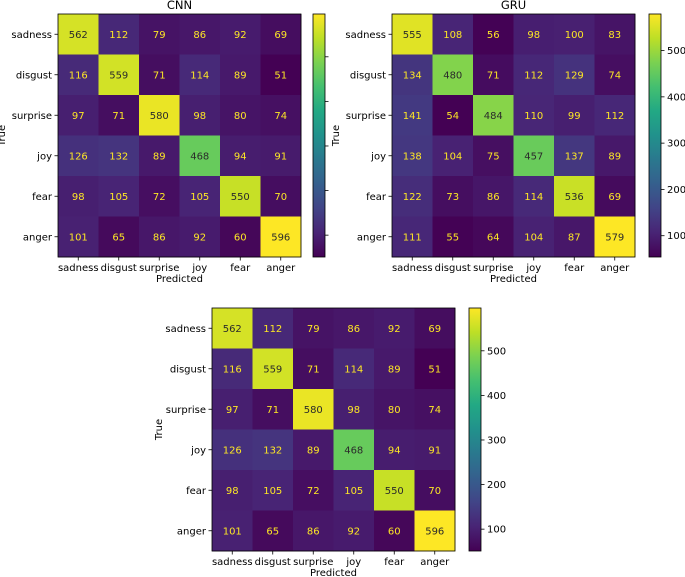  What do you see at coordinates (118, 237) in the screenshot?
I see `cell-value-label: 65` at bounding box center [118, 237].